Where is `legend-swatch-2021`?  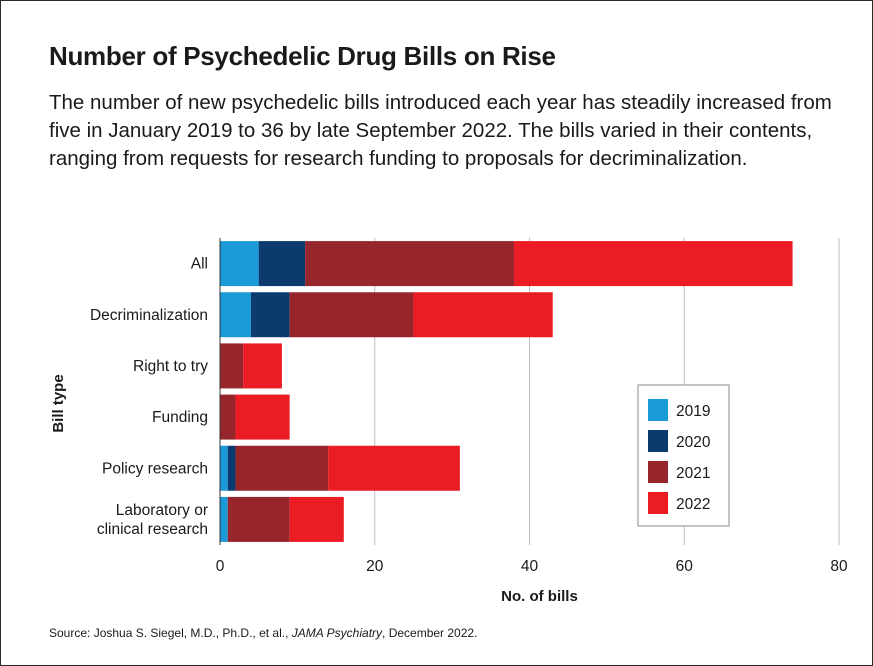
legend-swatch-2021 is located at coordinates (658, 472).